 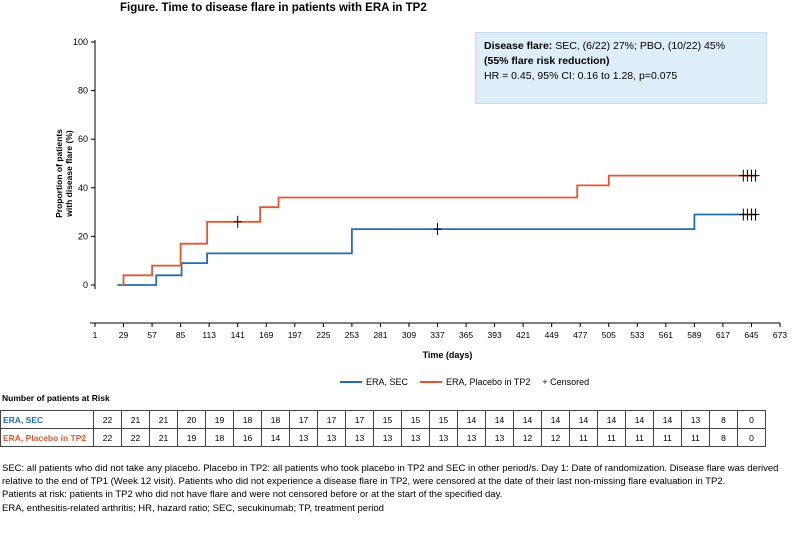 What do you see at coordinates (431, 382) in the screenshot?
I see `legend-swatch-pbo` at bounding box center [431, 382].